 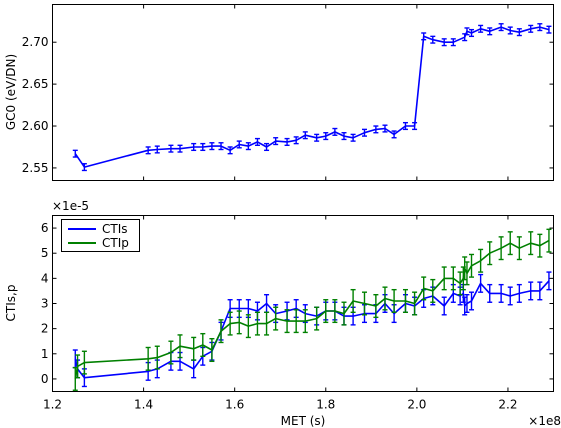 What do you see at coordinates (45, 228) in the screenshot?
I see `y-tick-label: 6` at bounding box center [45, 228].